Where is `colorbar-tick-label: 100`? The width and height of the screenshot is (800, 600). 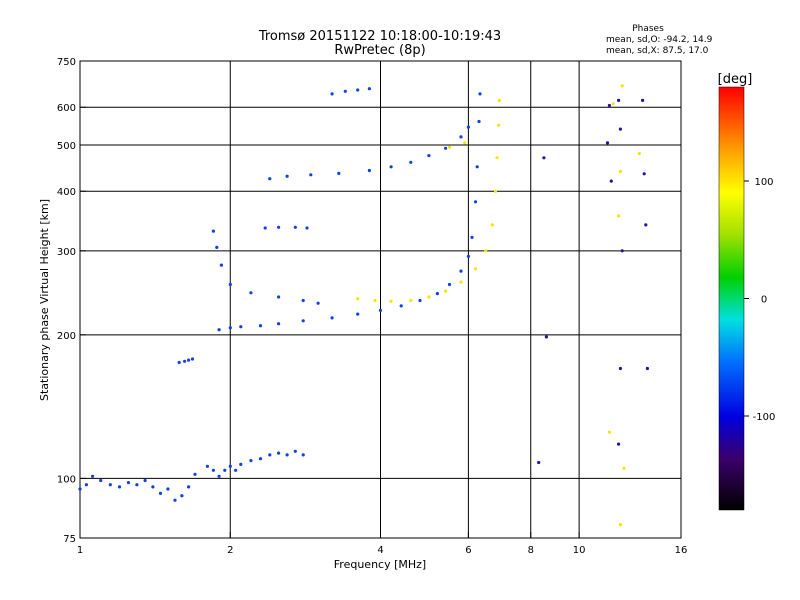
colorbar-tick-label: 100 is located at coordinates (763, 182).